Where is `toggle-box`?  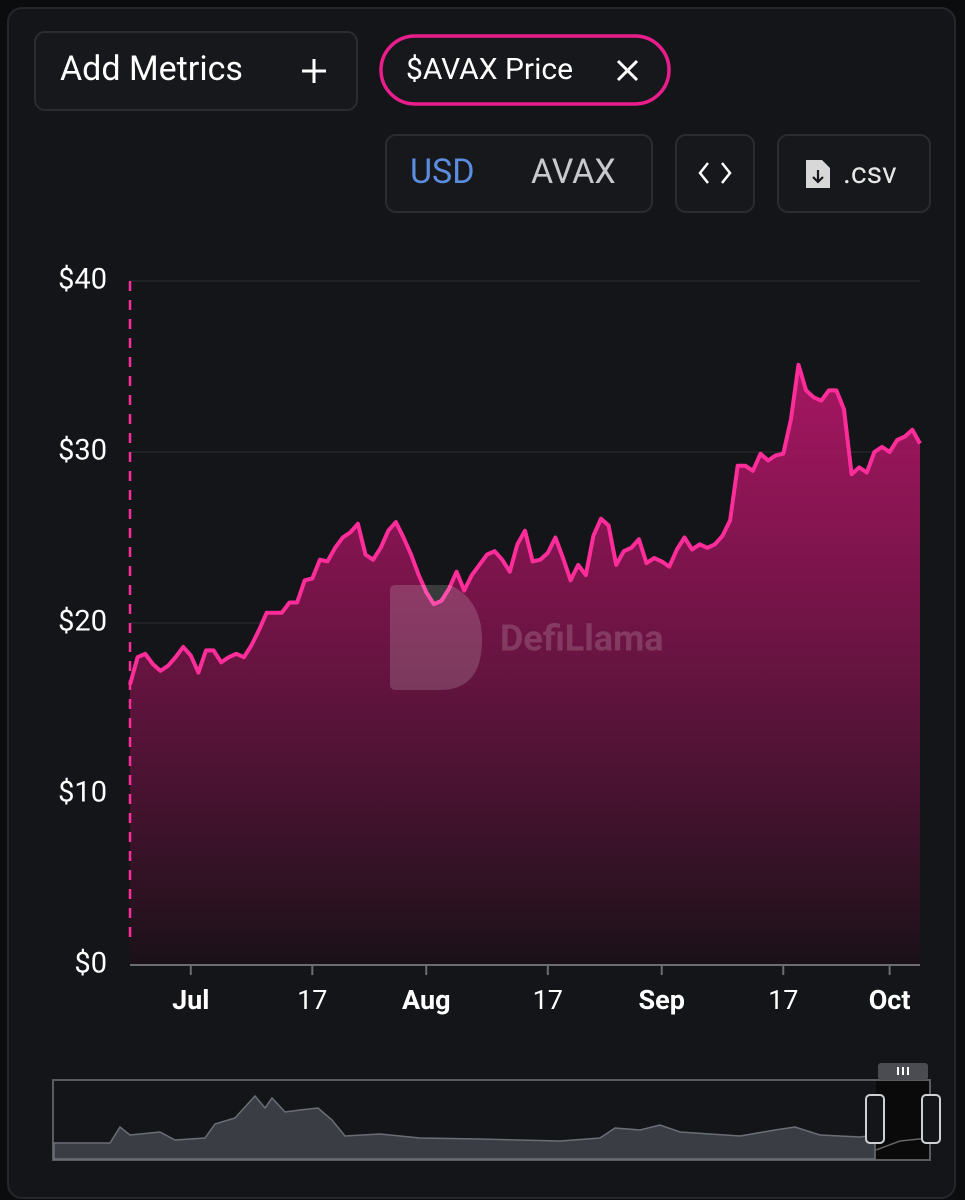 toggle-box is located at coordinates (519, 173).